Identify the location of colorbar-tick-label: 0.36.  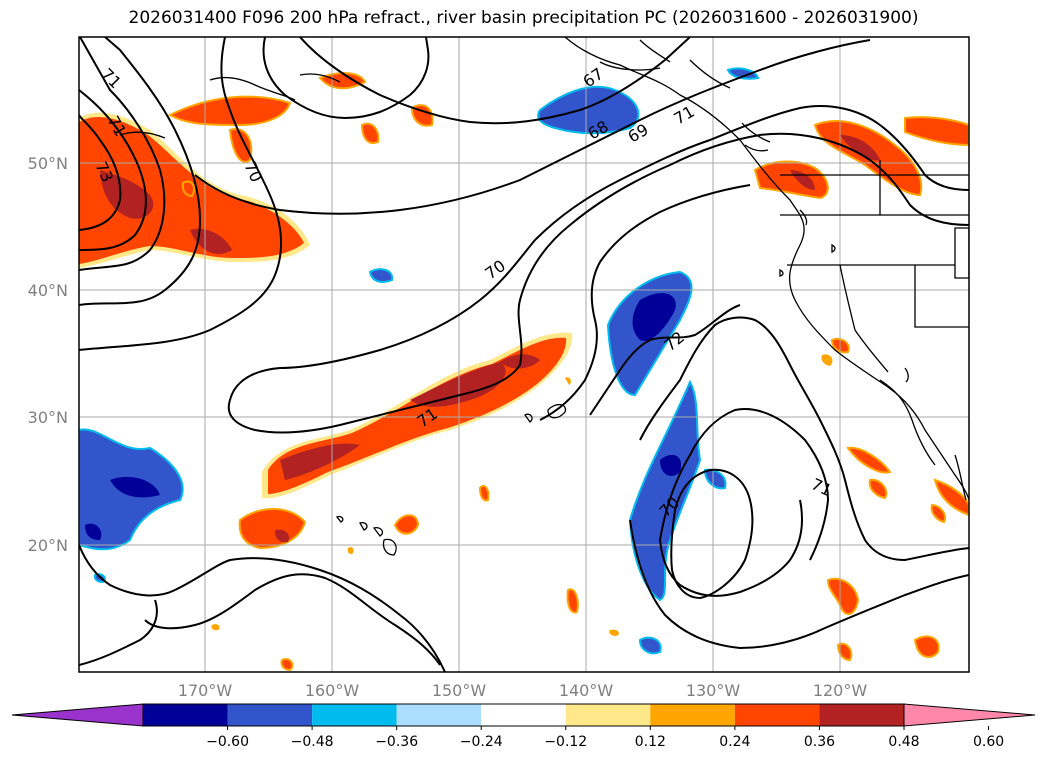
(819, 742).